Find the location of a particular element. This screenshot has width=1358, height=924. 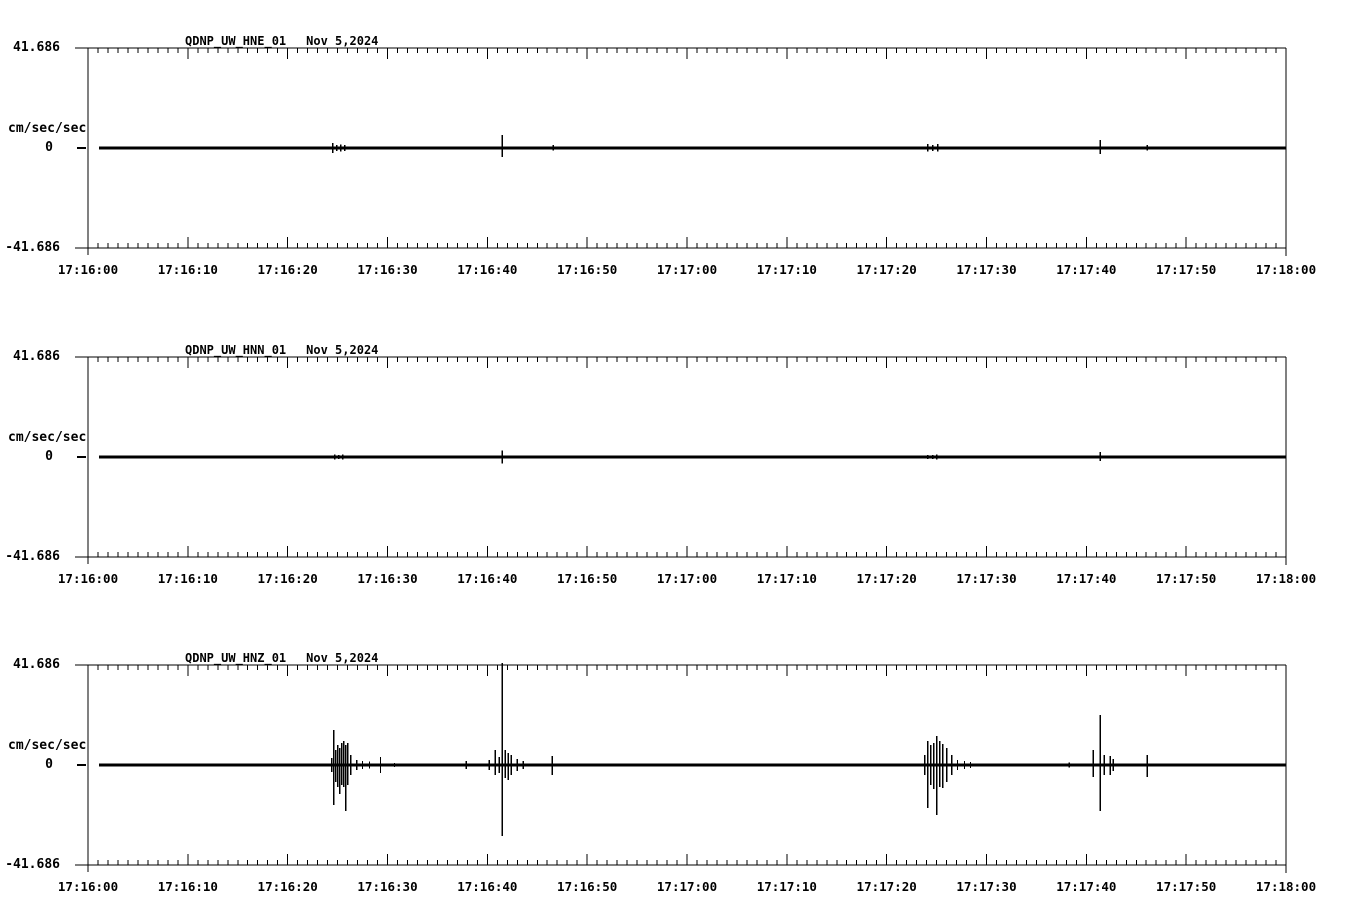

panel-2-yzero-label: 0 is located at coordinates (49, 456).